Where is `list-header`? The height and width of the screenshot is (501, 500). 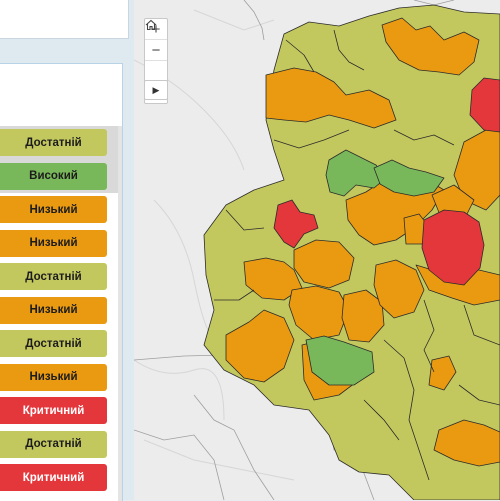 list-header is located at coordinates (61, 95).